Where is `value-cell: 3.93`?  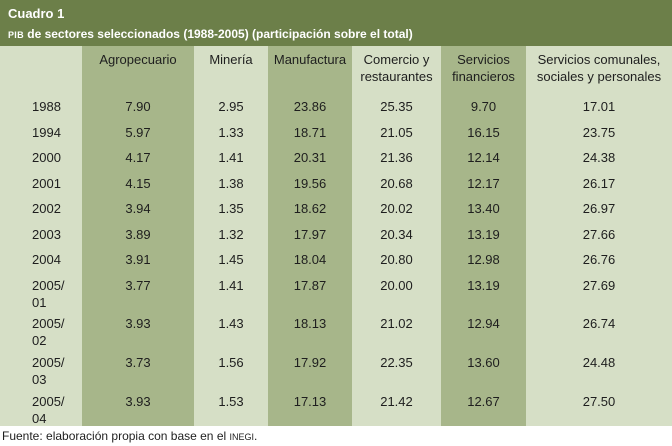 value-cell: 3.93 is located at coordinates (138, 401).